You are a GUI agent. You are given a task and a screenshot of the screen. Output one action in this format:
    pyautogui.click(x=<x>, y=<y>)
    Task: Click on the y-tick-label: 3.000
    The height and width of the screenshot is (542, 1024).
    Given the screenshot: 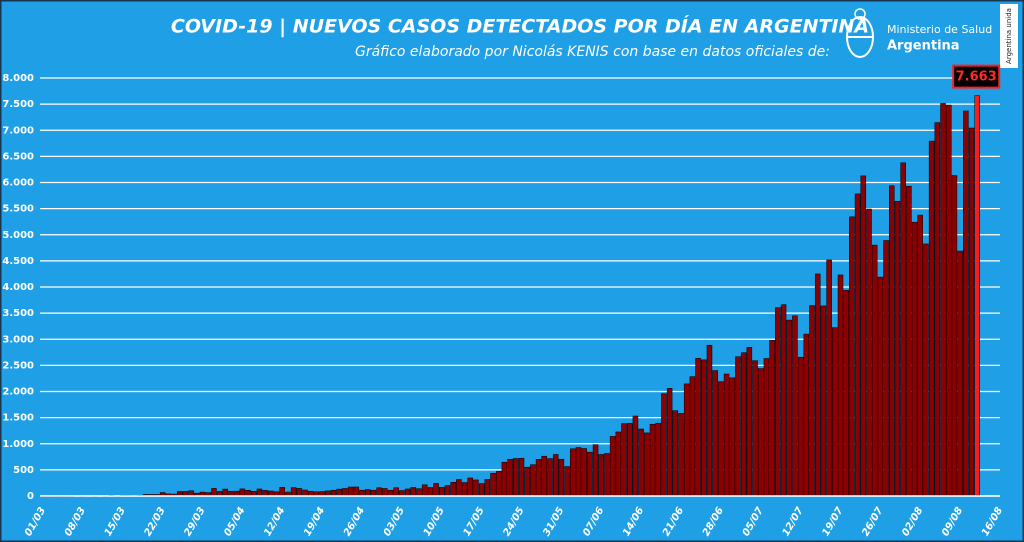 What is the action you would take?
    pyautogui.click(x=18, y=339)
    